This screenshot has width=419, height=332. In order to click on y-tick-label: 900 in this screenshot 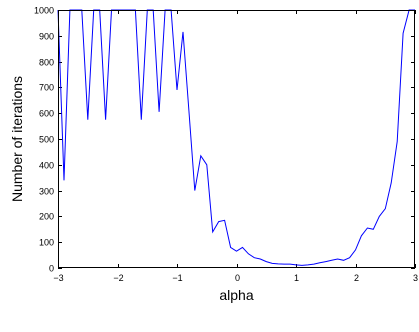, I will do `click(46, 37)`.